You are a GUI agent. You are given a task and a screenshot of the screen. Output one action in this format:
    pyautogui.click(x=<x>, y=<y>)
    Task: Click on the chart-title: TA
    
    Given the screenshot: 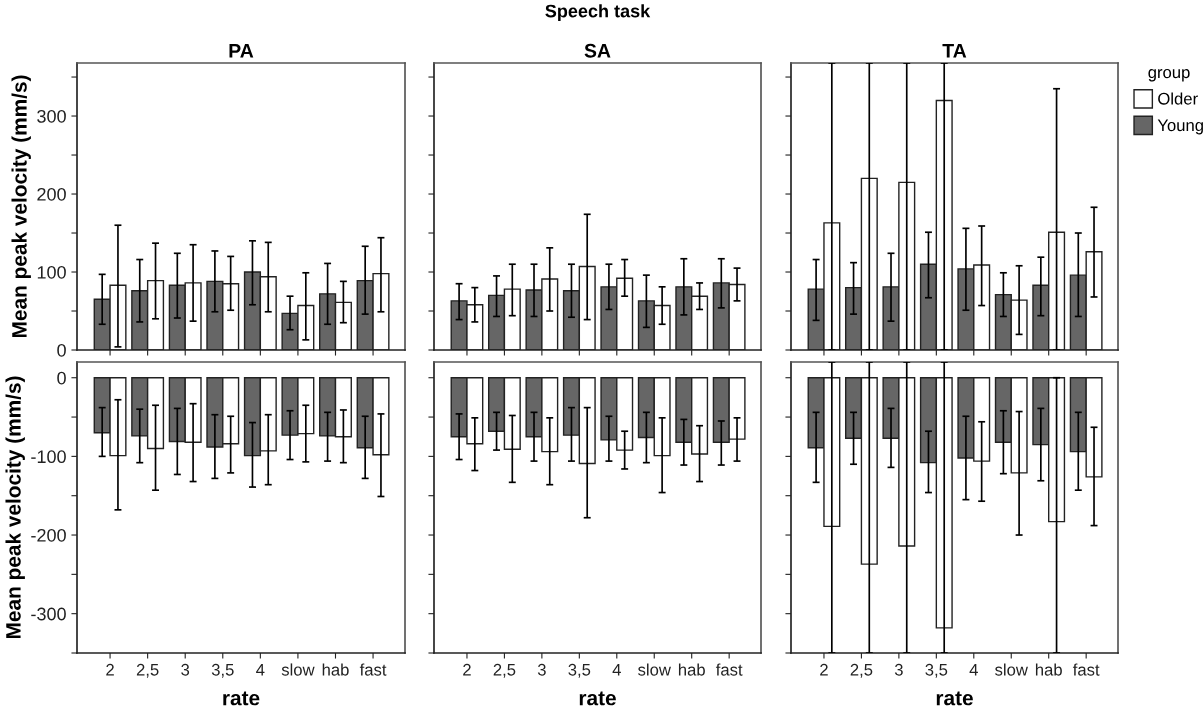 What is the action you would take?
    pyautogui.click(x=954, y=51)
    